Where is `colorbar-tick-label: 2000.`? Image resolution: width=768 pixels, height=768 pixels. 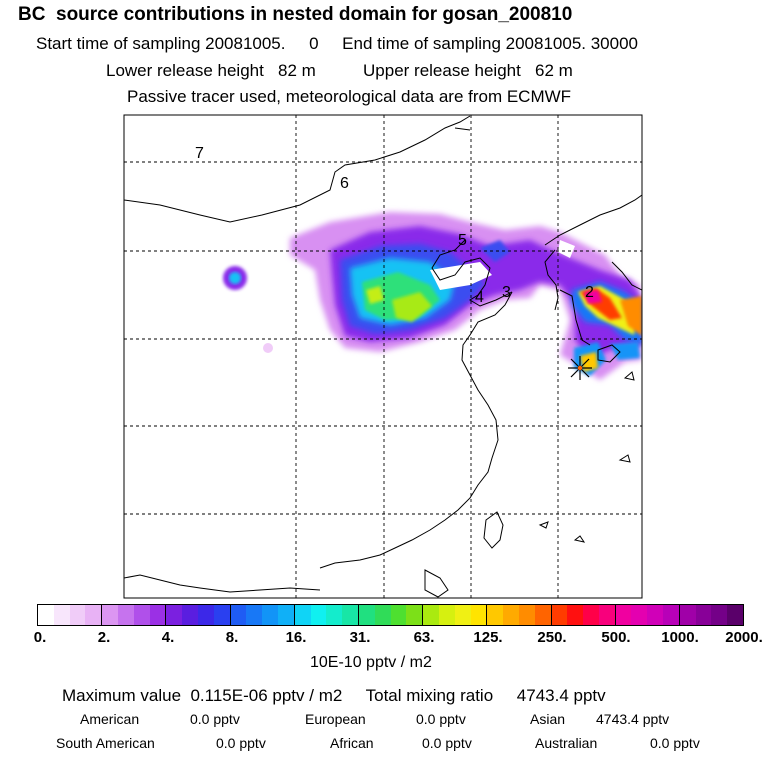 colorbar-tick-label: 2000. is located at coordinates (744, 637).